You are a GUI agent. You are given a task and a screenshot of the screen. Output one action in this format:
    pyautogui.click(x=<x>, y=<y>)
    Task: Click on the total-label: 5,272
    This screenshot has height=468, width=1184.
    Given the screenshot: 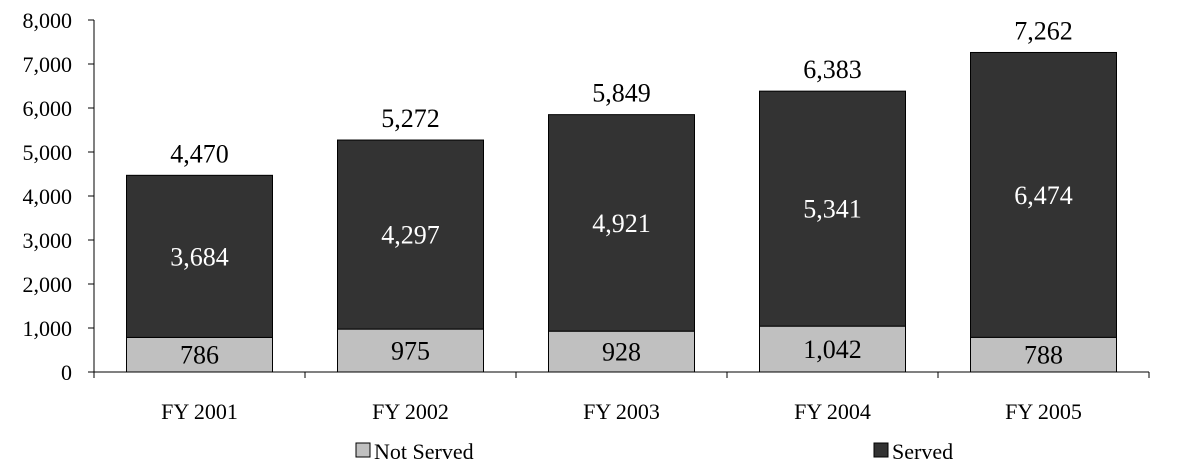 What is the action you would take?
    pyautogui.click(x=410, y=118)
    